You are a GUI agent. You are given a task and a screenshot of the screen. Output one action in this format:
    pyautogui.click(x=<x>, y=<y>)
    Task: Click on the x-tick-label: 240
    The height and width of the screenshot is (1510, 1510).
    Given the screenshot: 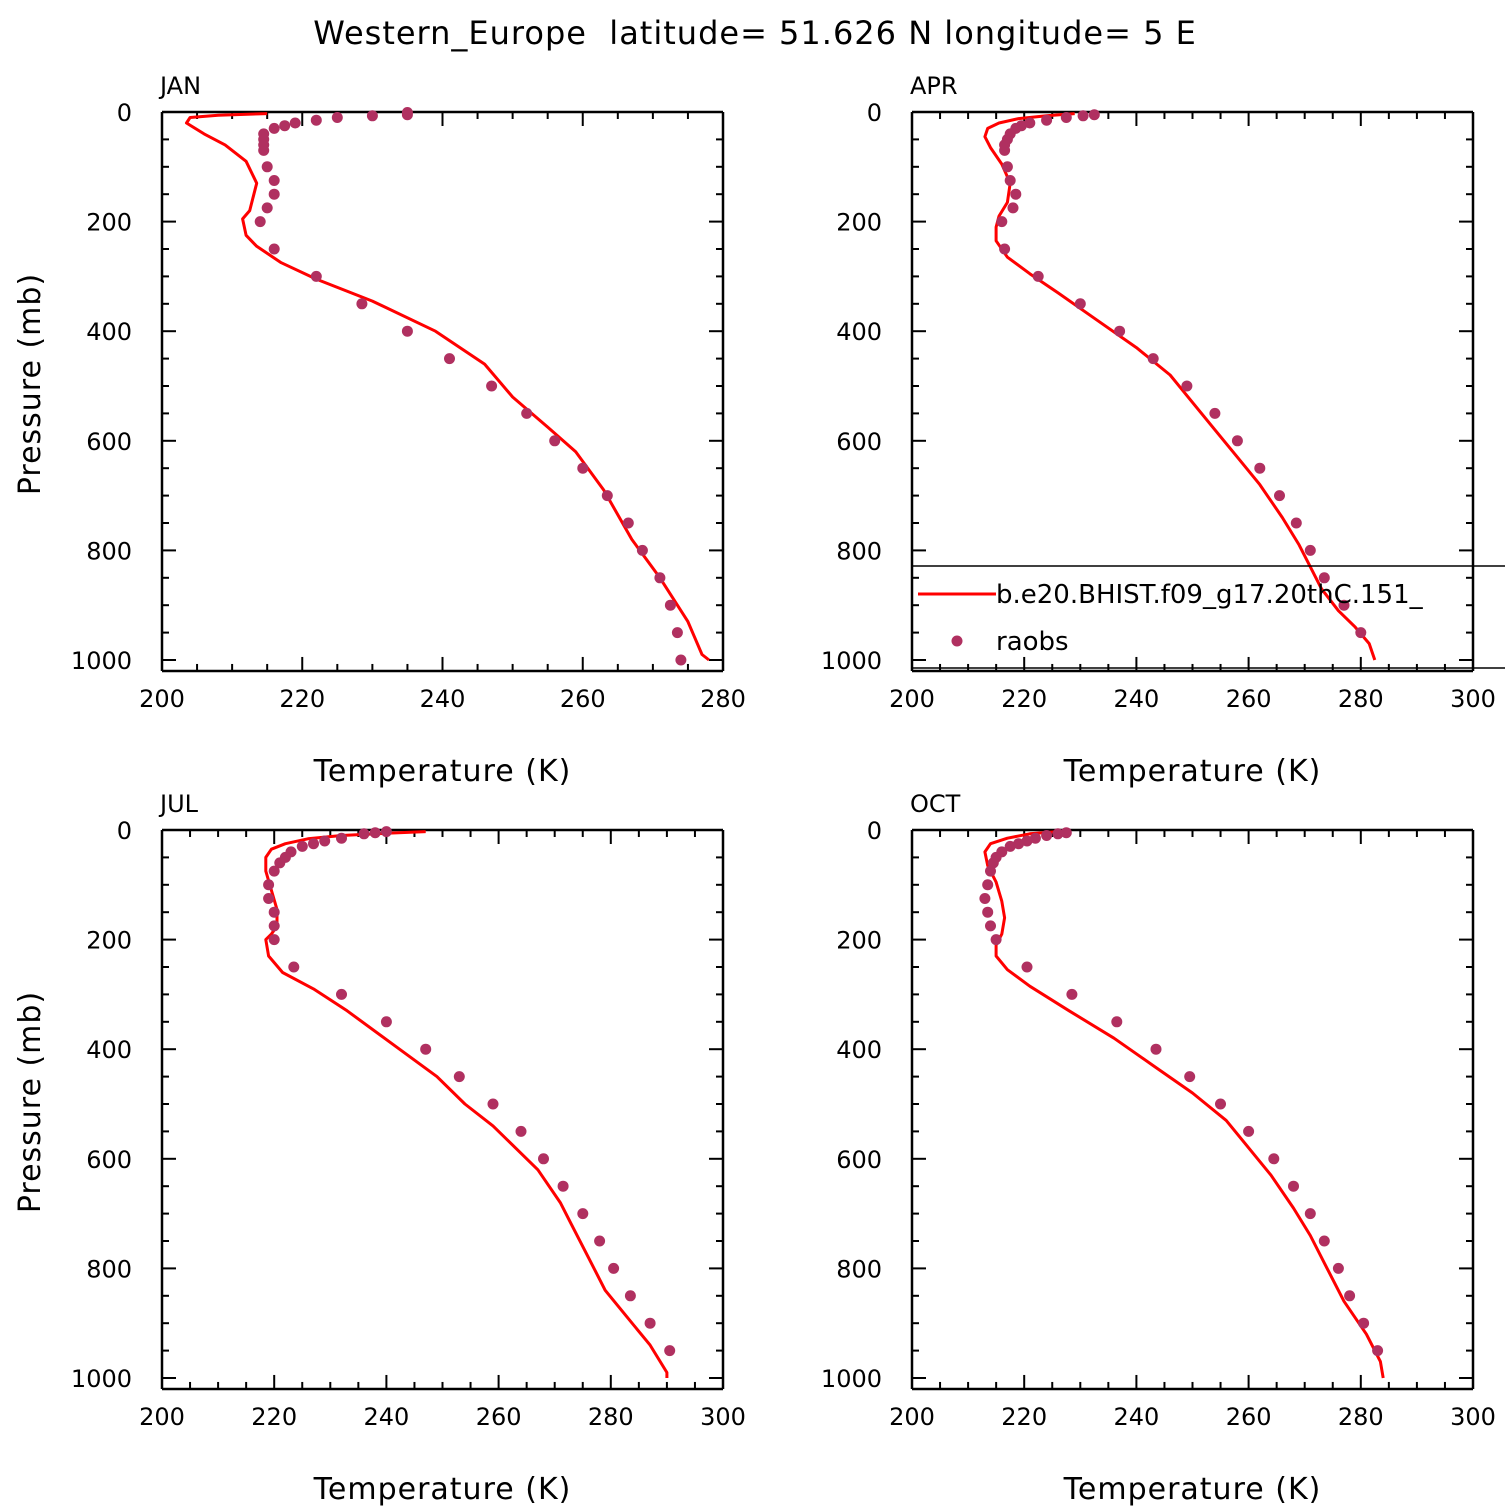 What is the action you would take?
    pyautogui.click(x=386, y=1417)
    